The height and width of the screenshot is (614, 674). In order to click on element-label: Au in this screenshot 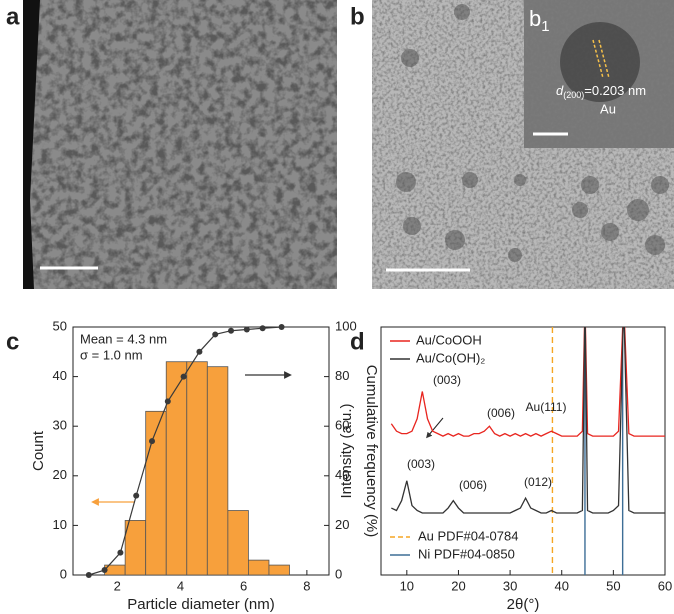, I will do `click(608, 108)`.